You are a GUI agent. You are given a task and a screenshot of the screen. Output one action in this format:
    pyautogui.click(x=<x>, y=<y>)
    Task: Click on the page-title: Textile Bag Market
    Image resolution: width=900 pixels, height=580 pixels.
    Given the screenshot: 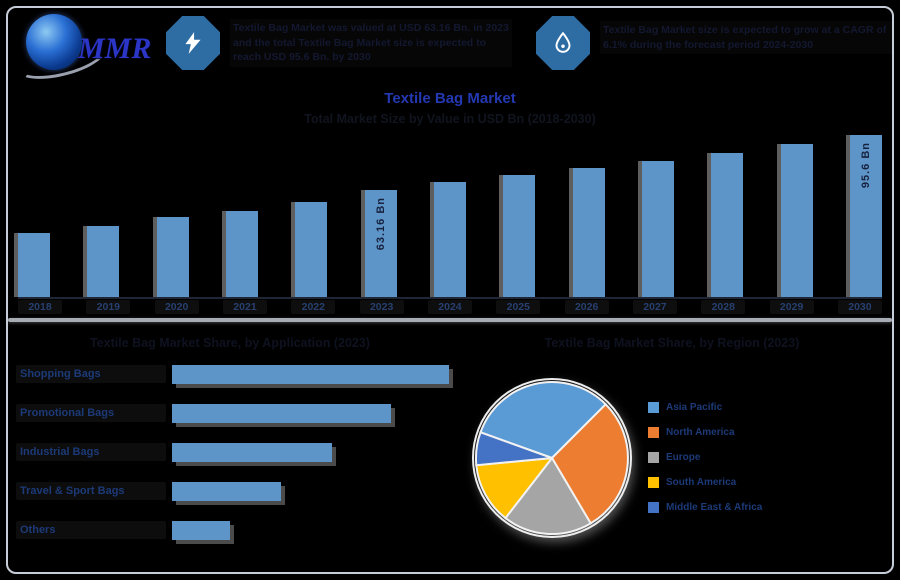 What is the action you would take?
    pyautogui.click(x=450, y=98)
    